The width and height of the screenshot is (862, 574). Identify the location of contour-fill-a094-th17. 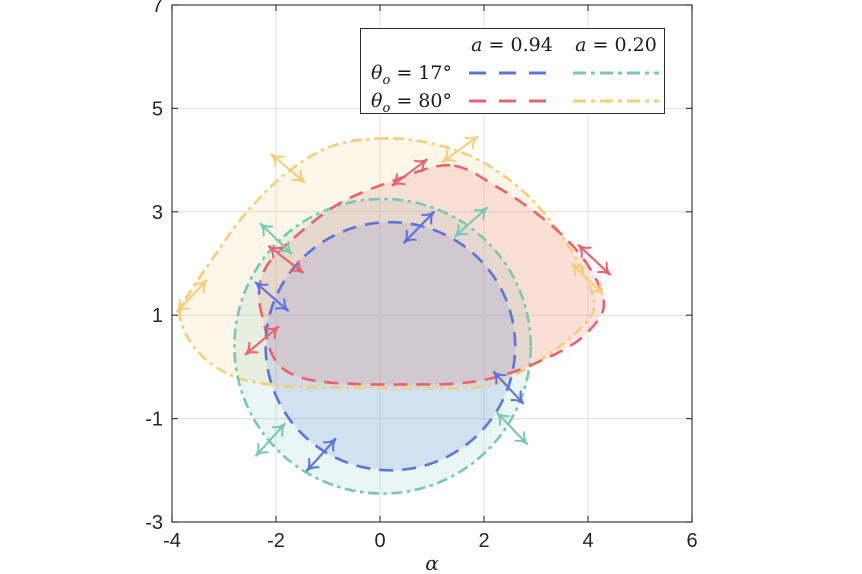
(390, 346).